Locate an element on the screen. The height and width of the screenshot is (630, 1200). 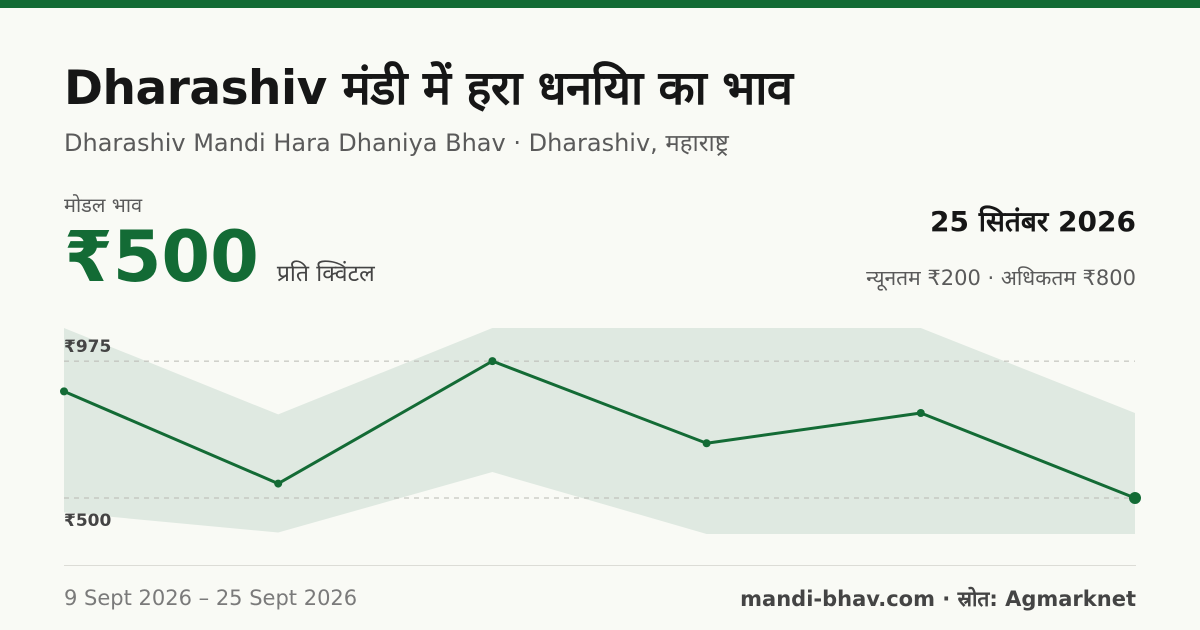
y-tick-label: ₹500 is located at coordinates (87, 521).